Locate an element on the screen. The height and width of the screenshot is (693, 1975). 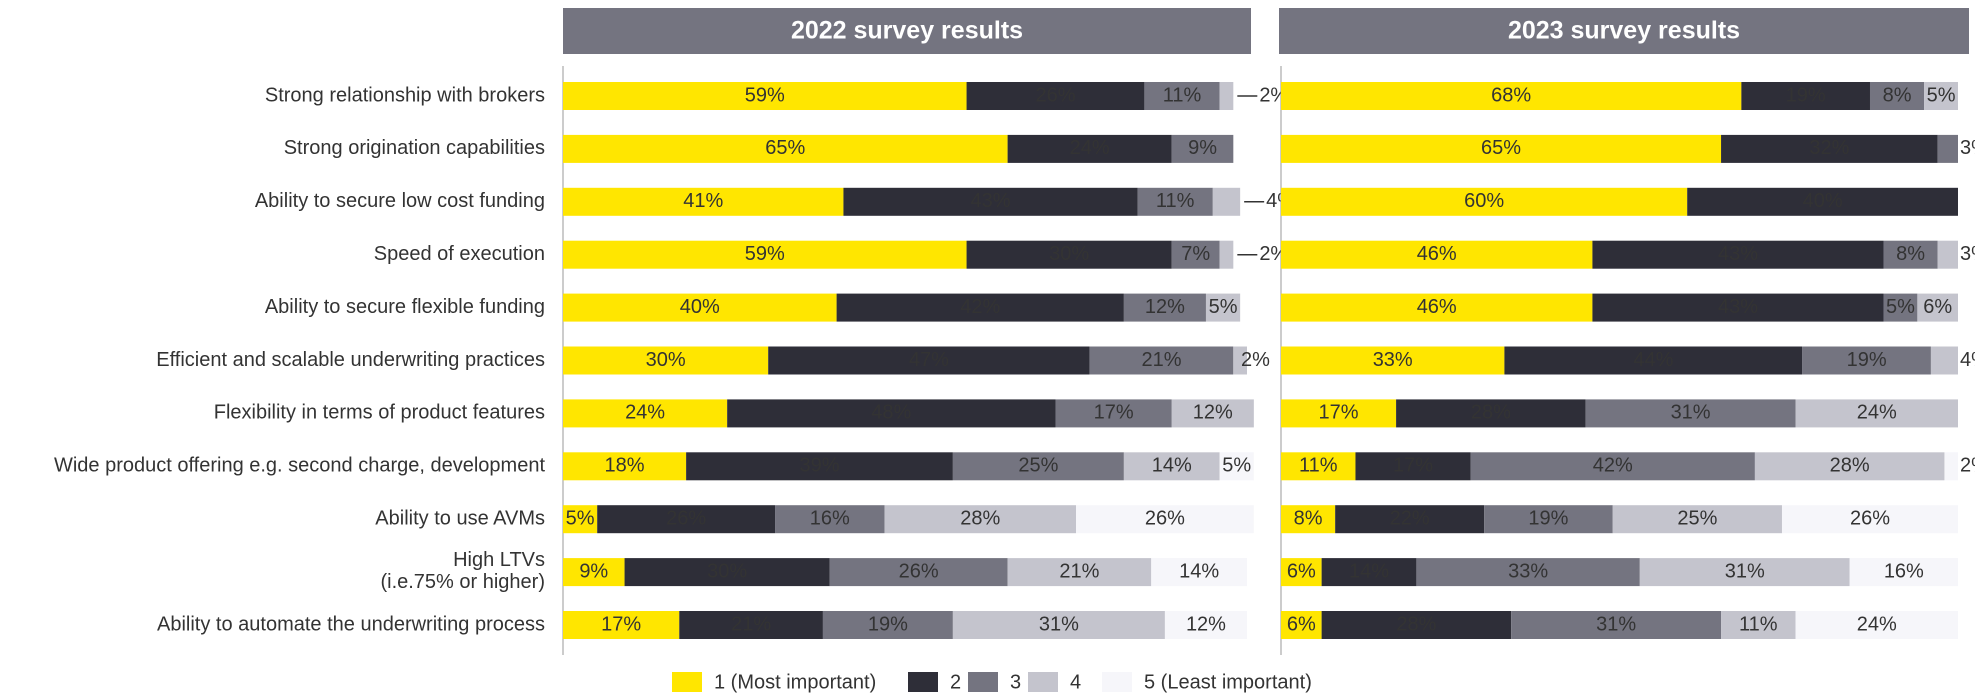
value-label: 21% is located at coordinates (1161, 360).